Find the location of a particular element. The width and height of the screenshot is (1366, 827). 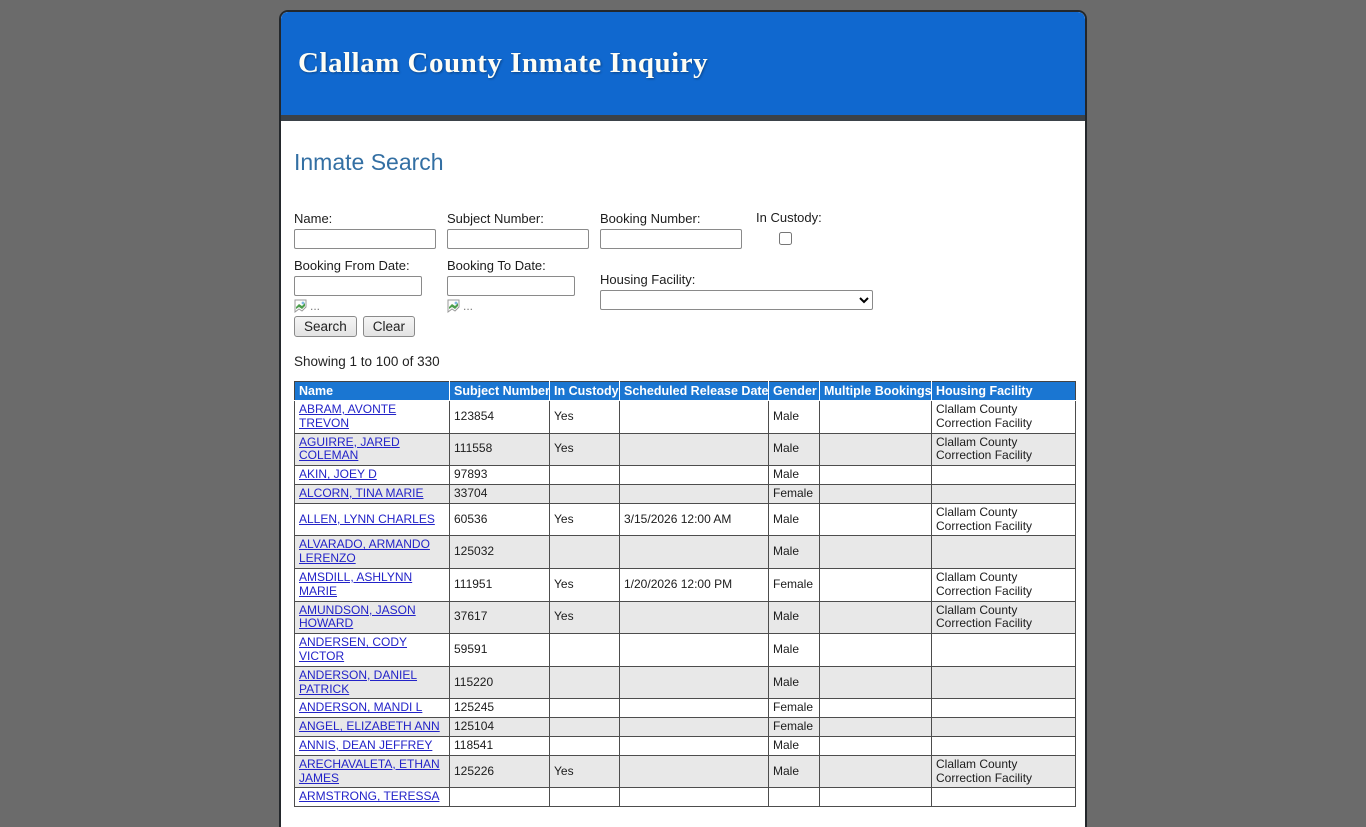

inmate-name-link: ALLEN, LYNN CHARLES is located at coordinates (367, 518).